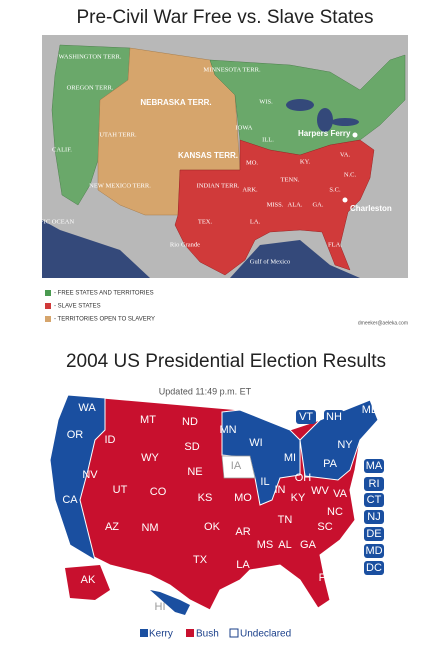 The image size is (439, 653). What do you see at coordinates (185, 244) in the screenshot?
I see `region-label: Rio Grande` at bounding box center [185, 244].